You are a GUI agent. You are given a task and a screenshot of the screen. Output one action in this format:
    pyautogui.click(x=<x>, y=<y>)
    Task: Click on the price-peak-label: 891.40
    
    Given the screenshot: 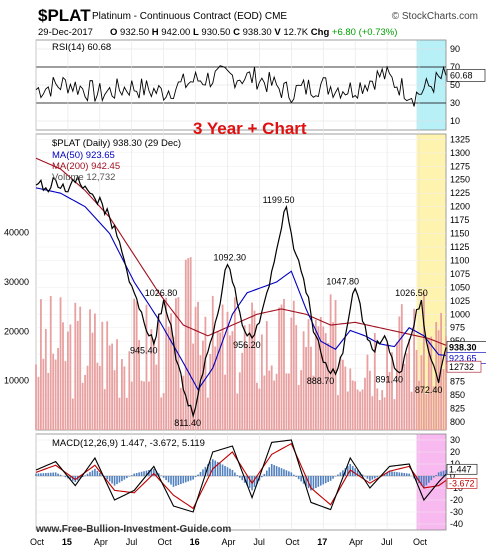 What is the action you would take?
    pyautogui.click(x=390, y=380)
    